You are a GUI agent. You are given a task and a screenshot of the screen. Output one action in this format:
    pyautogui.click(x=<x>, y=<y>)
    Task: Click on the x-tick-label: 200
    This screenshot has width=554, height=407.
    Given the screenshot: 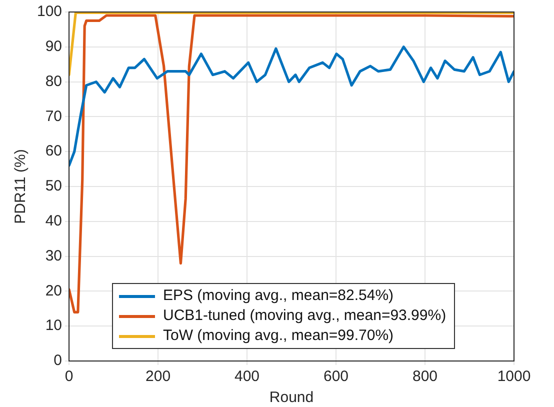 What is the action you would take?
    pyautogui.click(x=158, y=377)
    